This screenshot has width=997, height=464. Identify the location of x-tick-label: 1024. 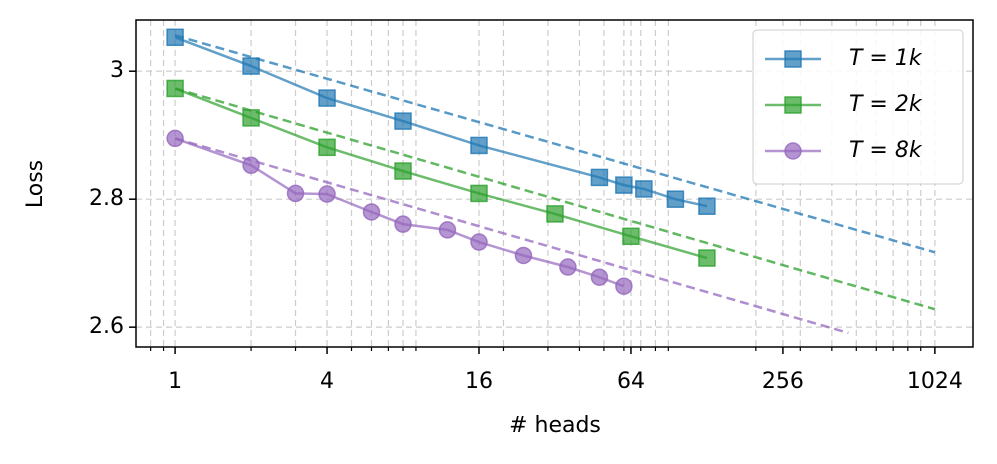
(935, 381).